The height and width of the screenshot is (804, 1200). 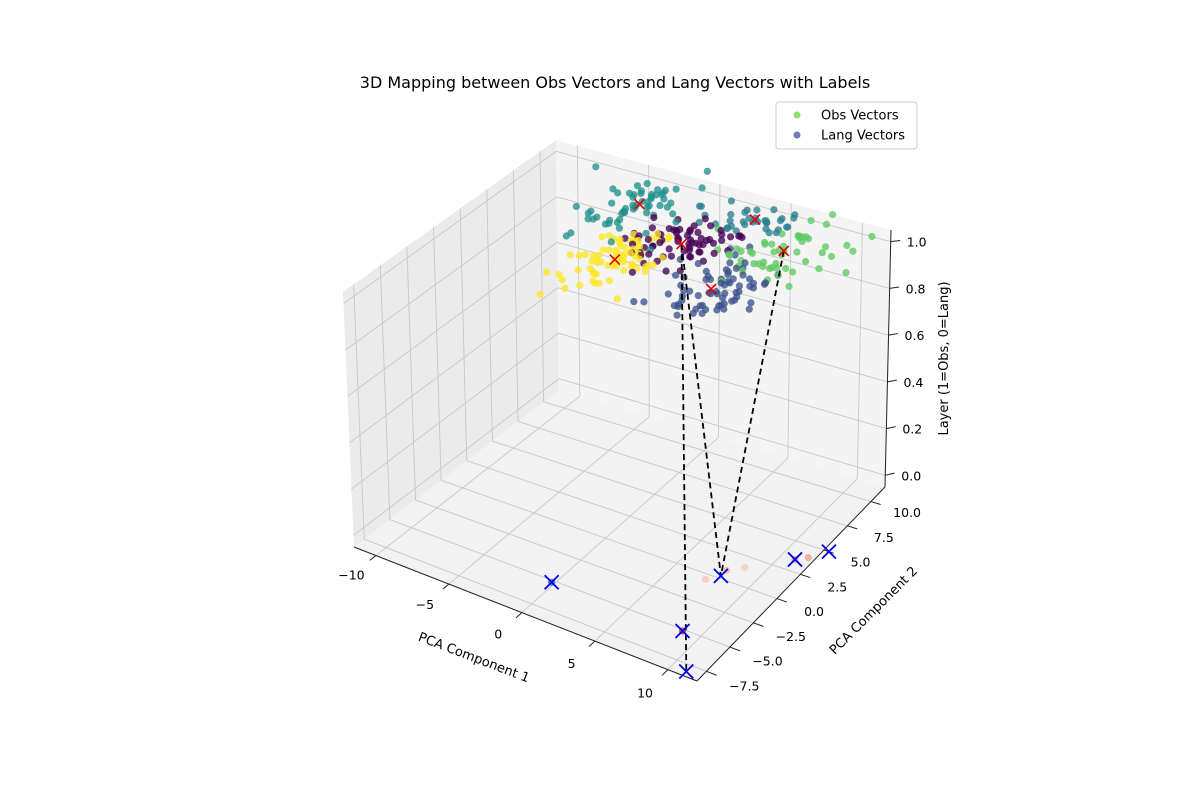 I want to click on x-axis-label: PCA Component 1, so click(x=473, y=658).